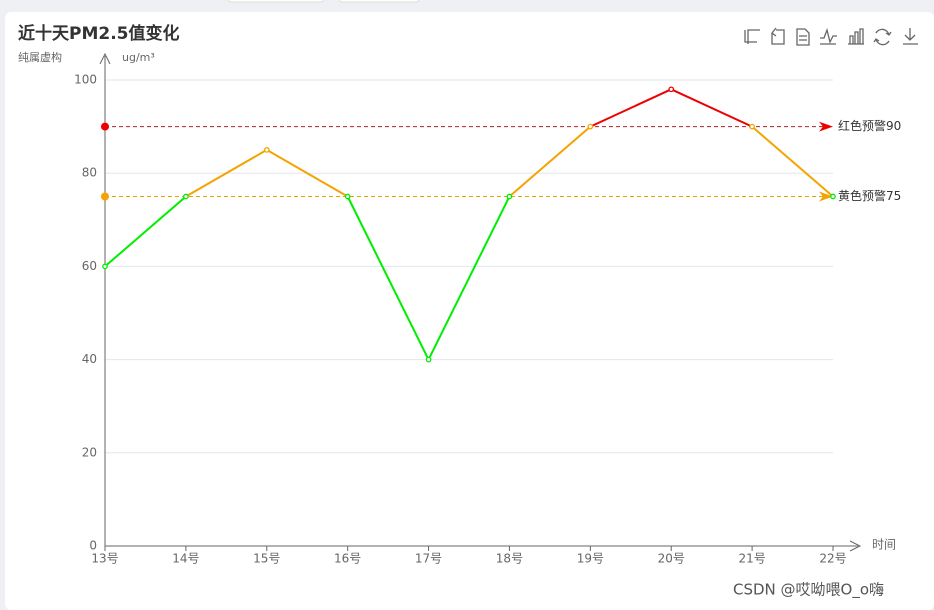  What do you see at coordinates (808, 590) in the screenshot?
I see `watermark: CSDN @哎呦喂O_o嗨` at bounding box center [808, 590].